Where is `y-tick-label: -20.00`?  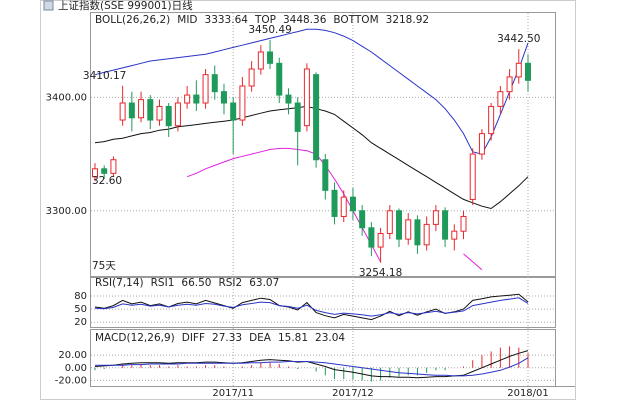
y-tick-label: -20.00 is located at coordinates (71, 380).